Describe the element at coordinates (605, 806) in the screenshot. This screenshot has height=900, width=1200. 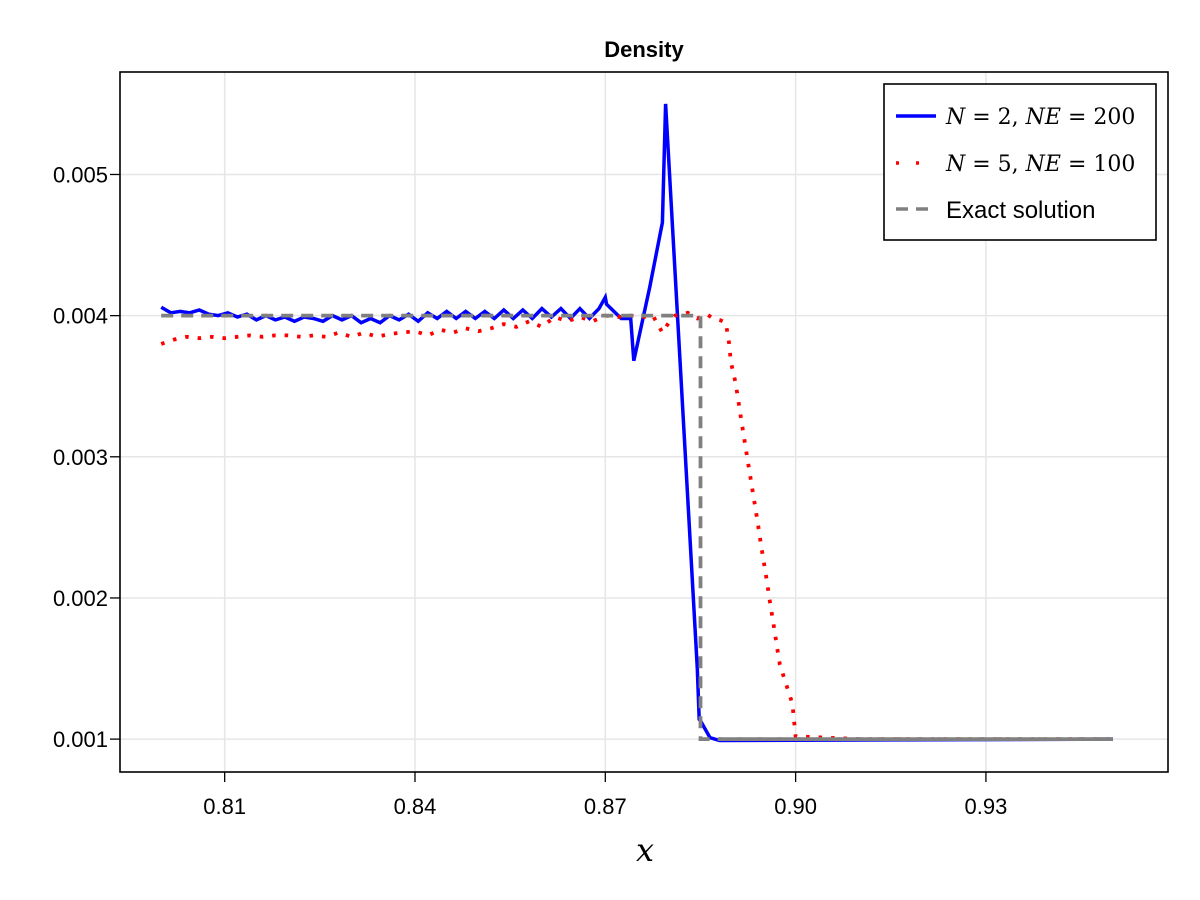
I see `x-tick-label: 0.87` at that location.